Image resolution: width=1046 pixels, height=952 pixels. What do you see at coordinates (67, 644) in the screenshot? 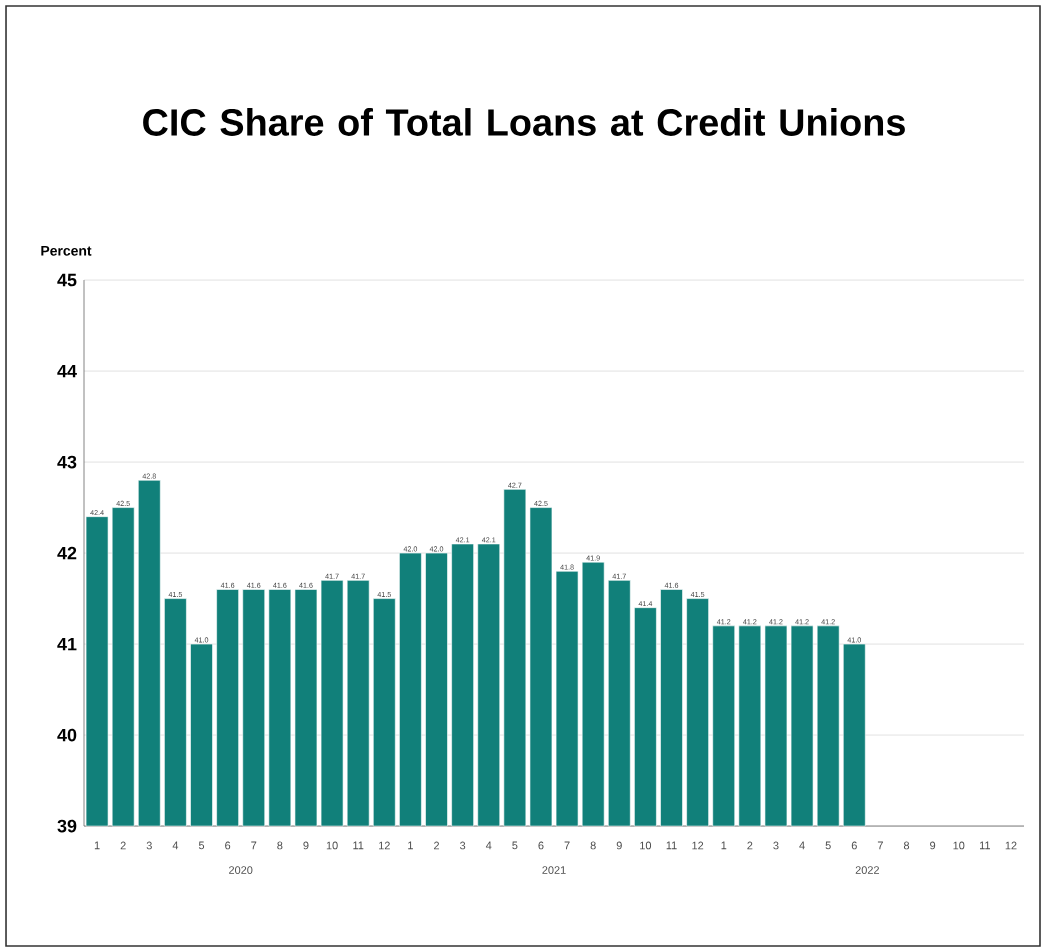
I see `y-tick-label: 41` at bounding box center [67, 644].